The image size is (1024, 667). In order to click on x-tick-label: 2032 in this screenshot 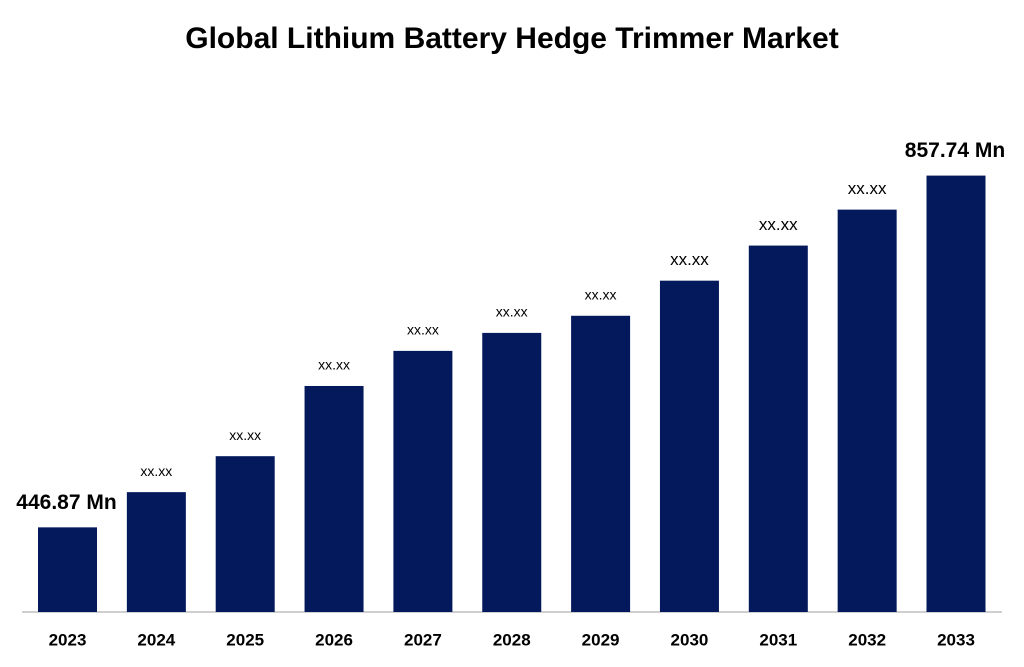, I will do `click(867, 639)`.